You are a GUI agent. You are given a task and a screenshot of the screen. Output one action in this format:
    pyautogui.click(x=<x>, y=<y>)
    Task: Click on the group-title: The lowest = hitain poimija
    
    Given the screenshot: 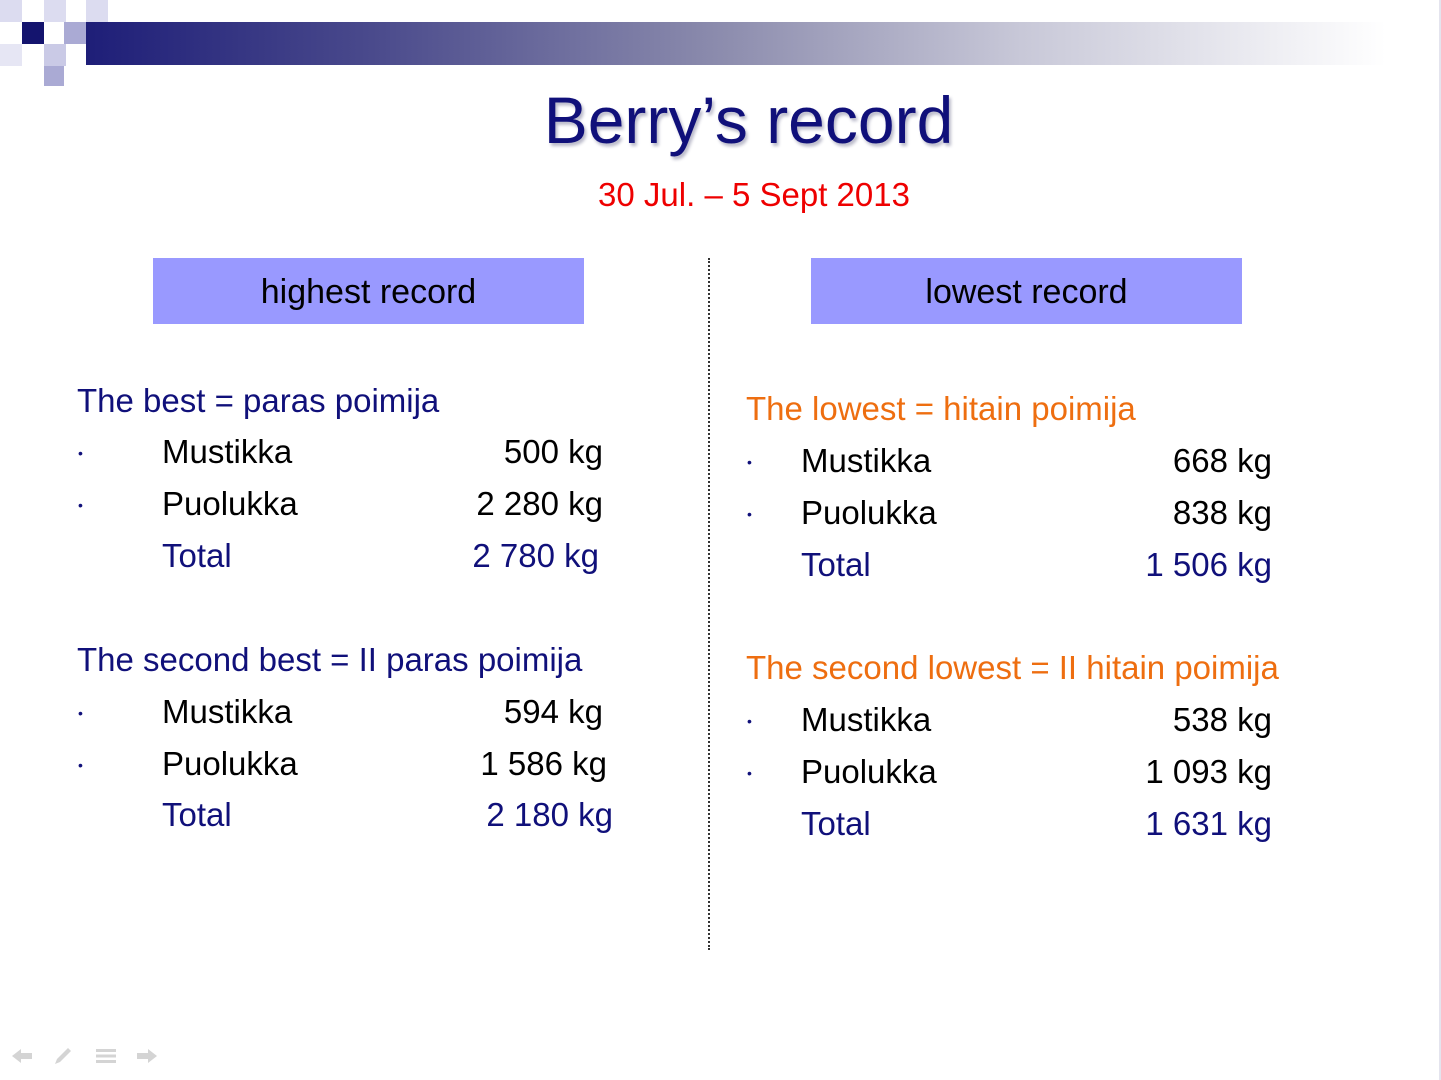 What is the action you would take?
    pyautogui.click(x=941, y=408)
    